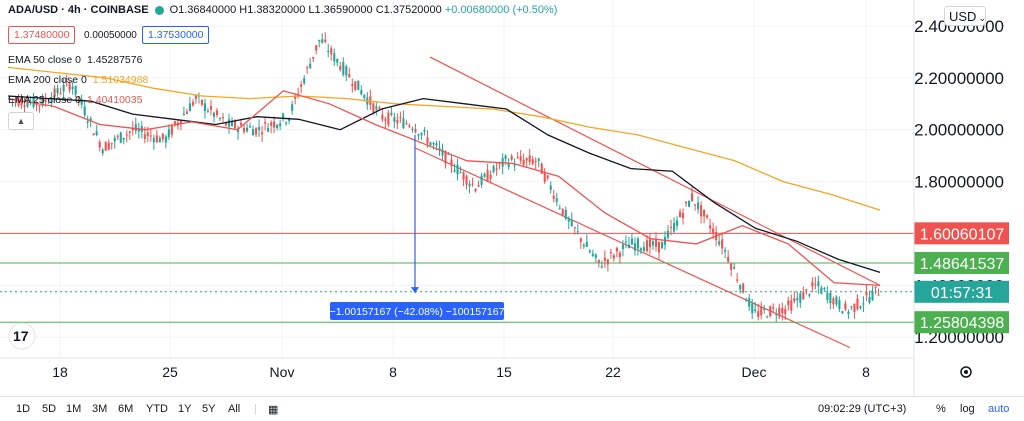  Describe the element at coordinates (273, 410) in the screenshot. I see `calendar-icon: ▦` at that location.